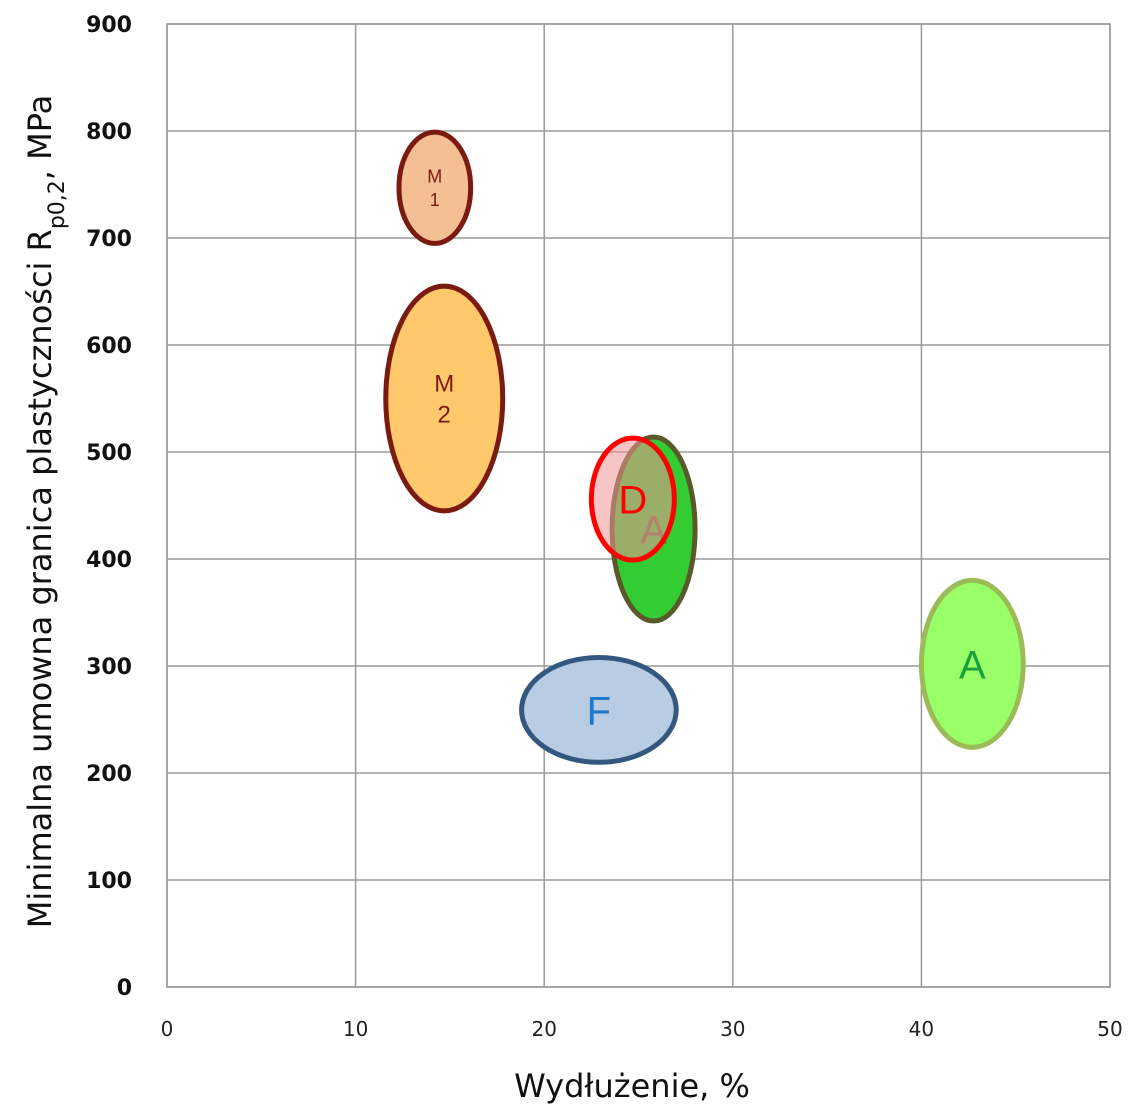 The width and height of the screenshot is (1131, 1108). What do you see at coordinates (109, 132) in the screenshot?
I see `y-tick-label: 800` at bounding box center [109, 132].